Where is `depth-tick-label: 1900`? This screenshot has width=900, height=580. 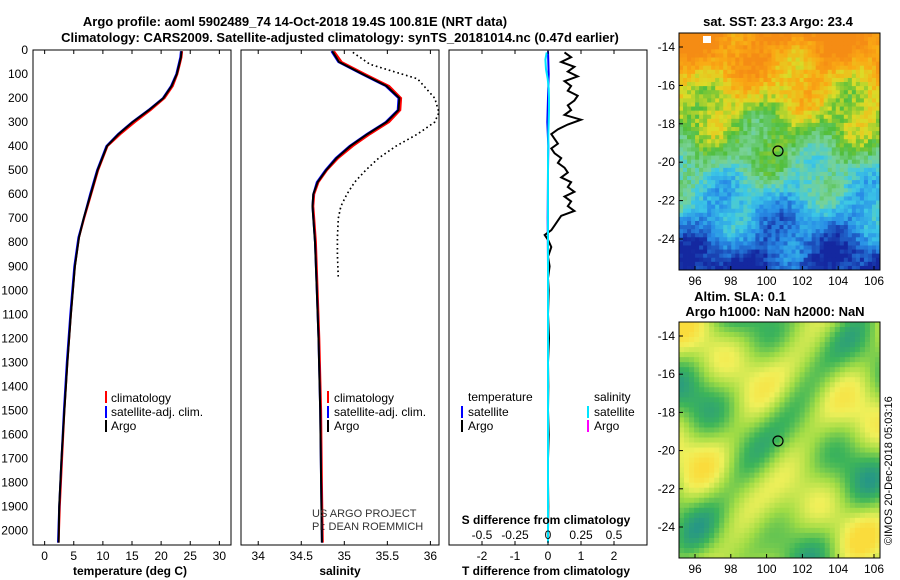 depth-tick-label: 1900 is located at coordinates (14, 507).